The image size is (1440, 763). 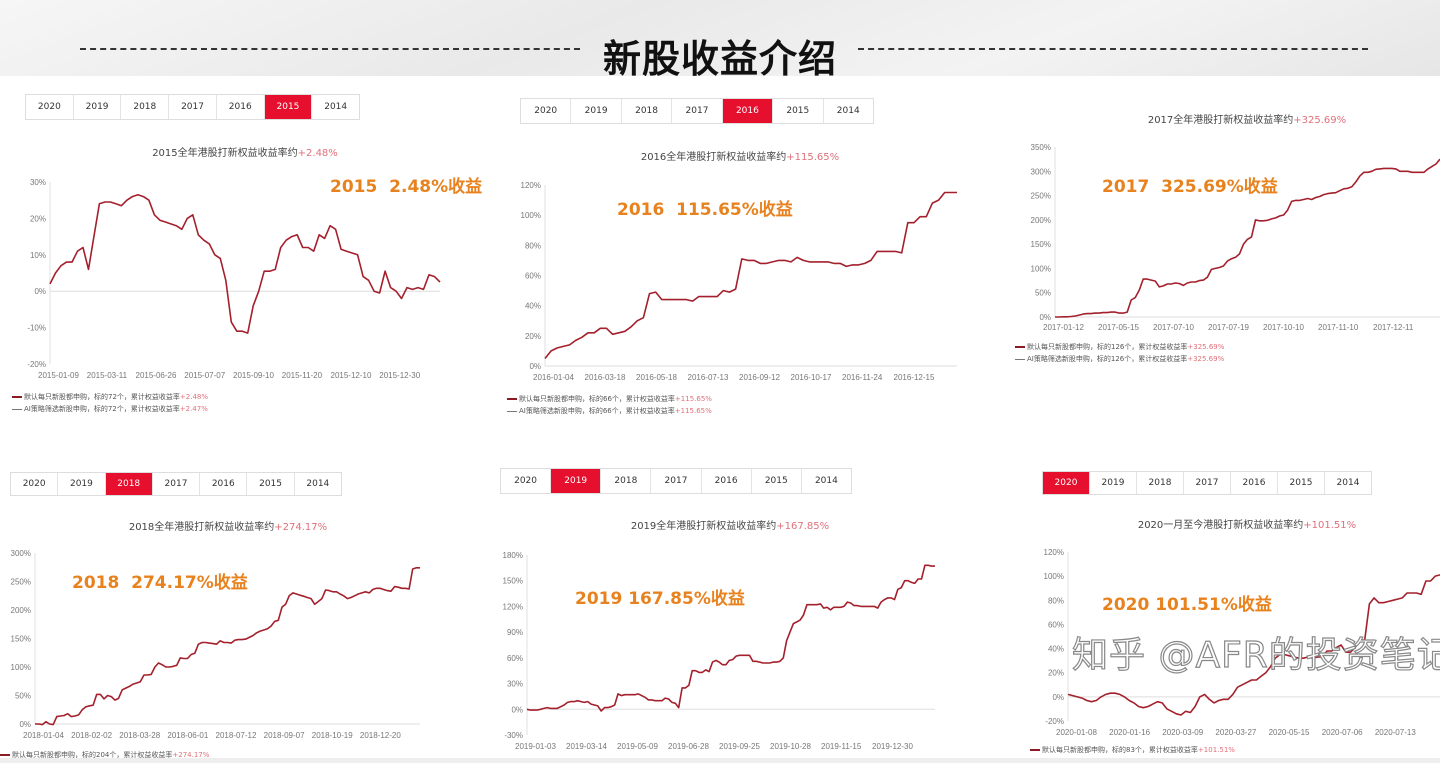 What do you see at coordinates (406, 187) in the screenshot?
I see `return-annotation: 2015 2.48%收益` at bounding box center [406, 187].